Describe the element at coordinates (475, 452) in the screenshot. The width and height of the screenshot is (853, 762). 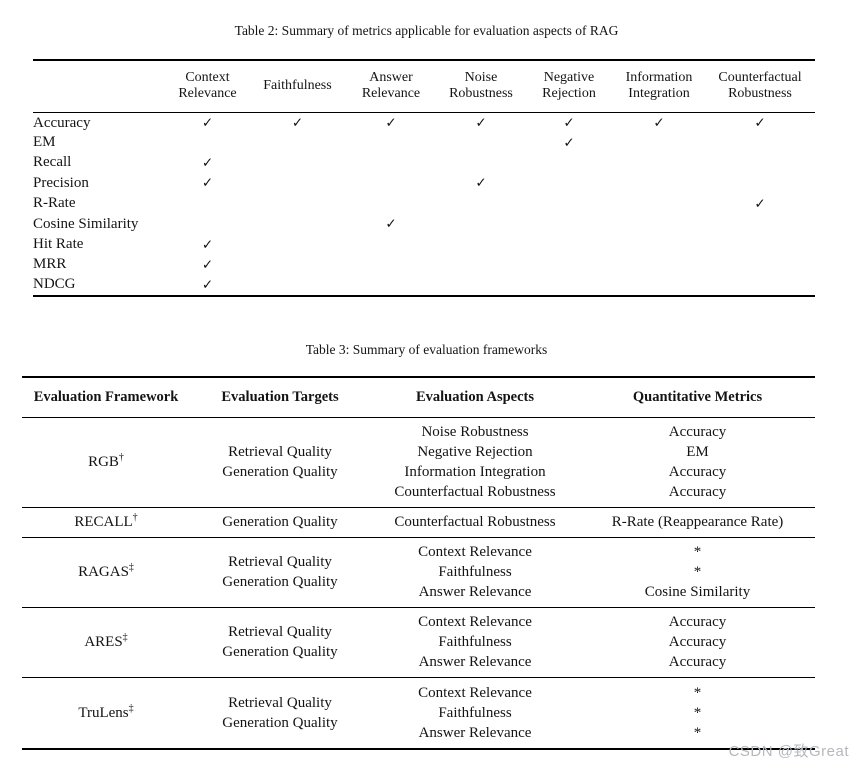
I see `aspect-line: Negative Rejection` at that location.